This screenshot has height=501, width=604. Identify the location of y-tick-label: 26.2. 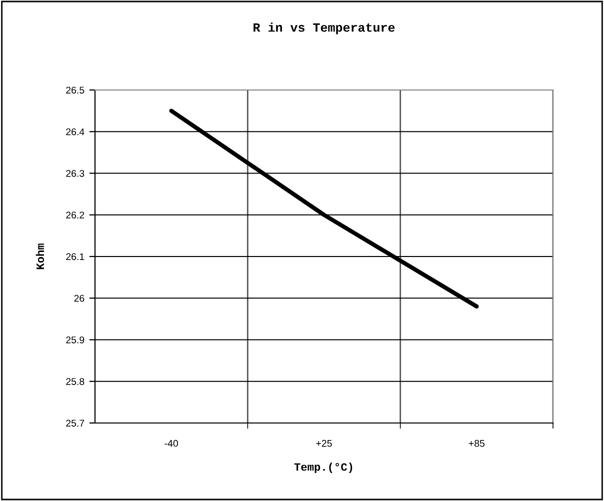
(75, 215).